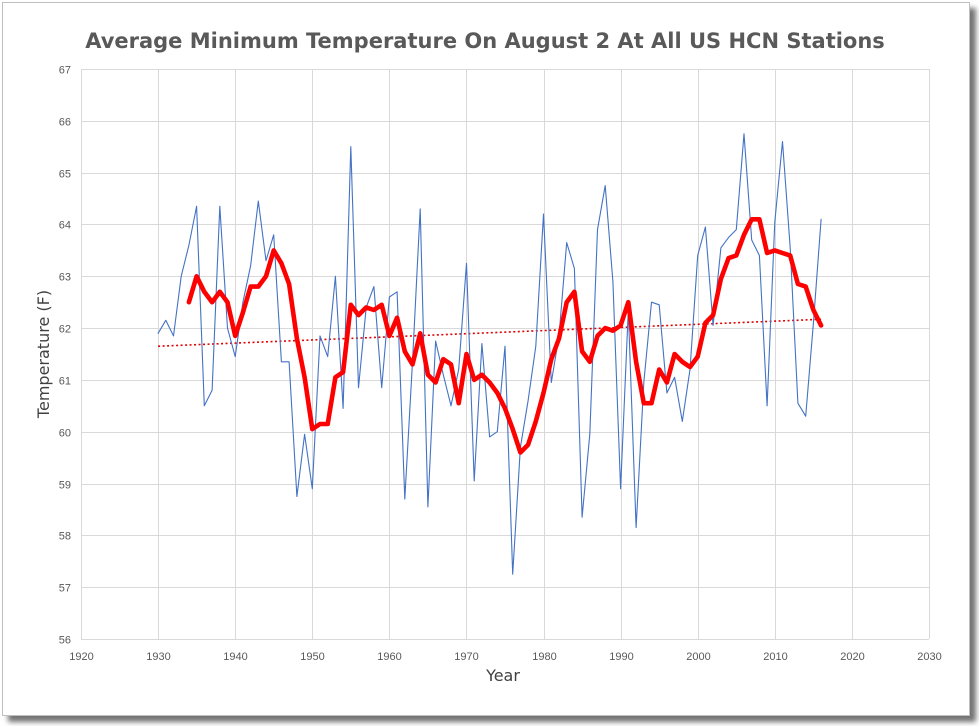 This screenshot has height=726, width=979. What do you see at coordinates (544, 657) in the screenshot?
I see `x-tick-label: 1980` at bounding box center [544, 657].